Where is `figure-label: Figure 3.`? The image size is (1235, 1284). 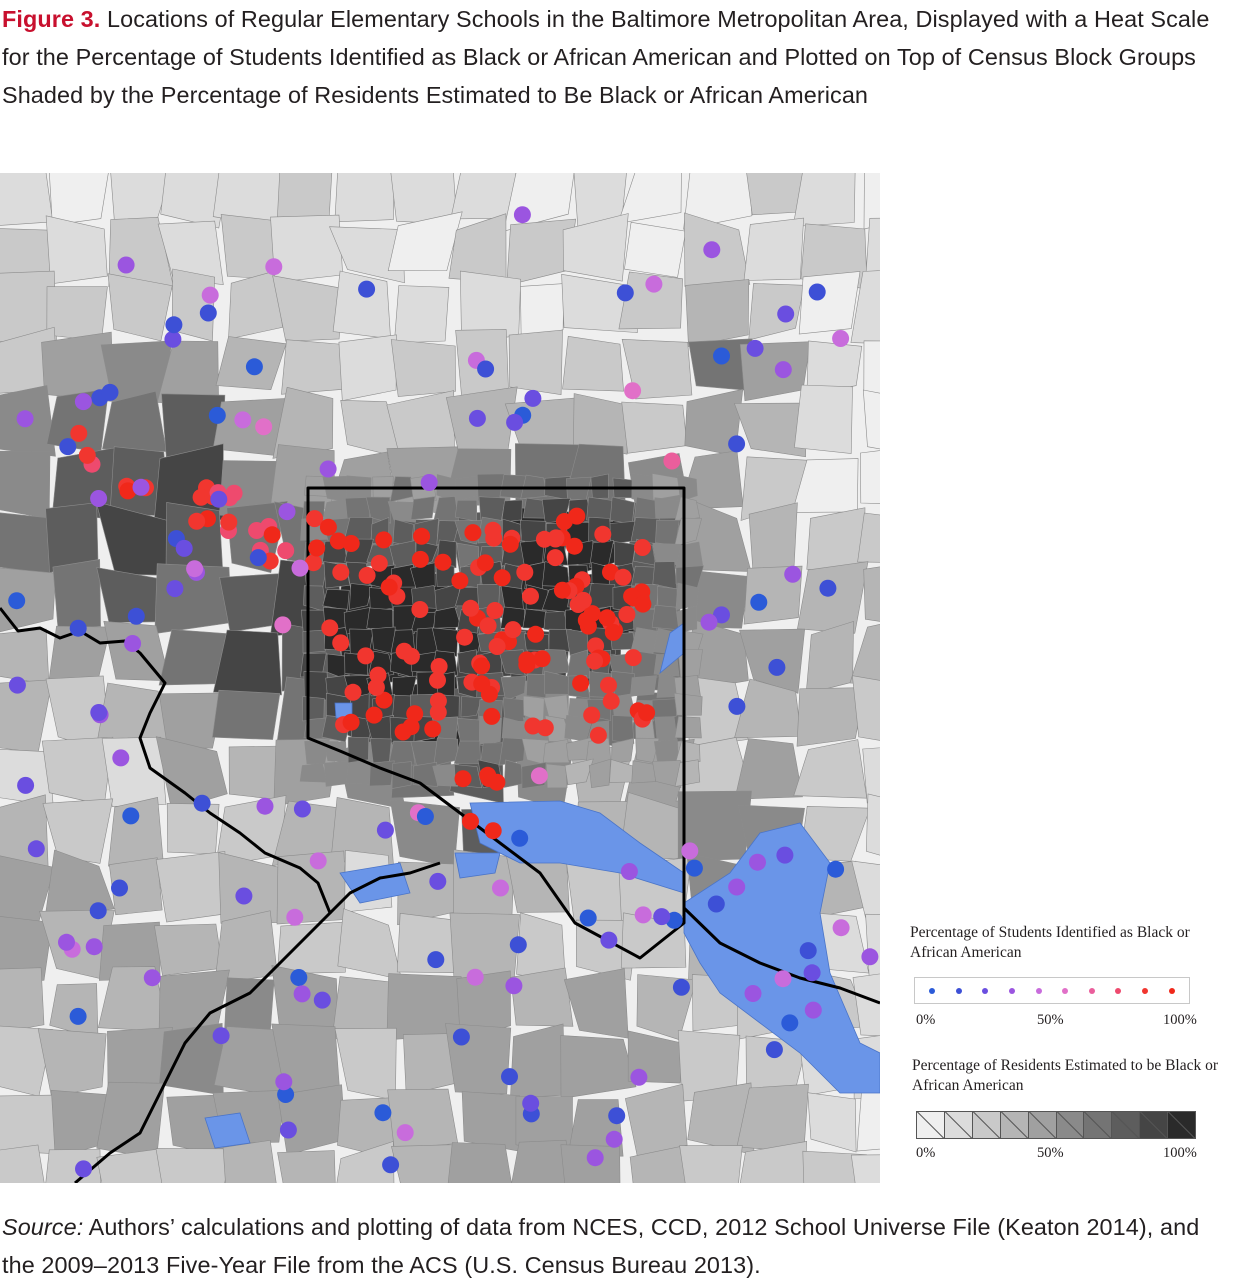 figure-label: Figure 3. is located at coordinates (51, 19).